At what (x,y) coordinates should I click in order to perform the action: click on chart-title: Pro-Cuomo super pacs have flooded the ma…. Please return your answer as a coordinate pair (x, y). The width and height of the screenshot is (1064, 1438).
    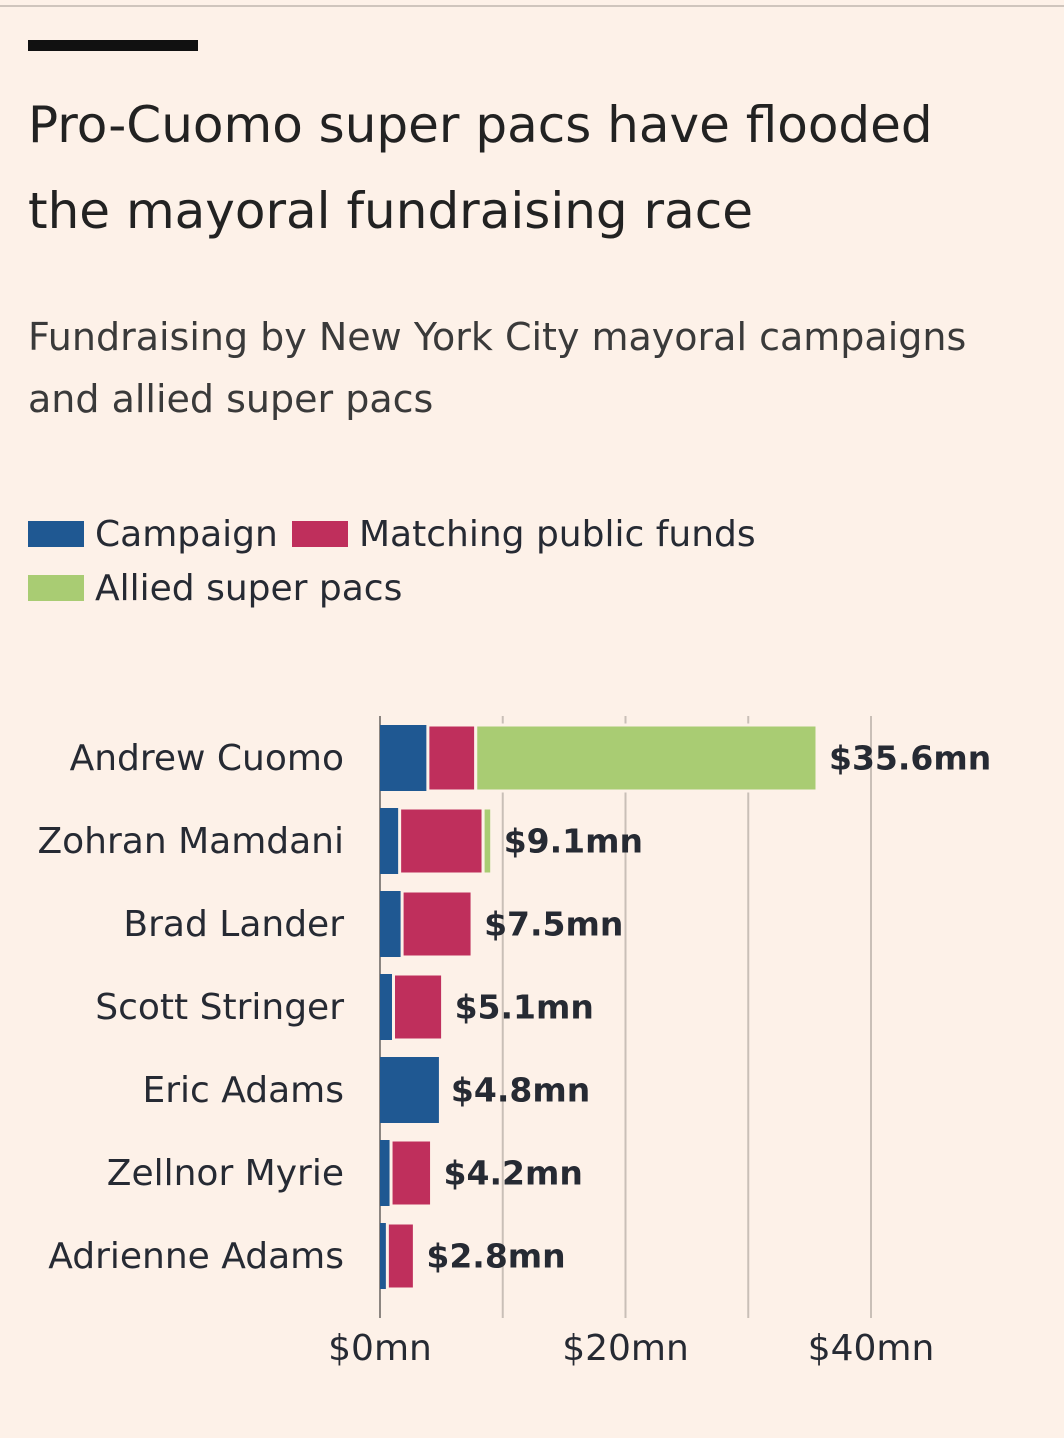
    Looking at the image, I should click on (480, 168).